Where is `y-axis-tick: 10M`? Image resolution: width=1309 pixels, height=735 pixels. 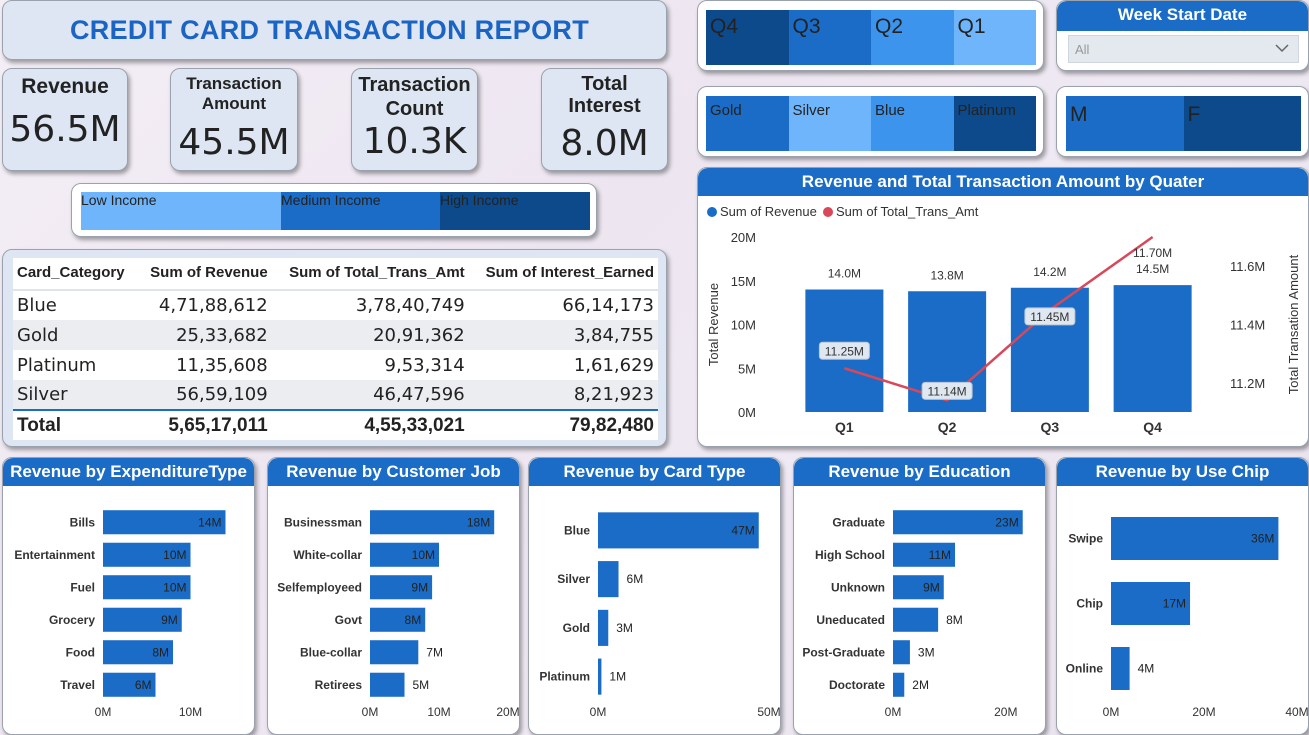
y-axis-tick: 10M is located at coordinates (743, 325).